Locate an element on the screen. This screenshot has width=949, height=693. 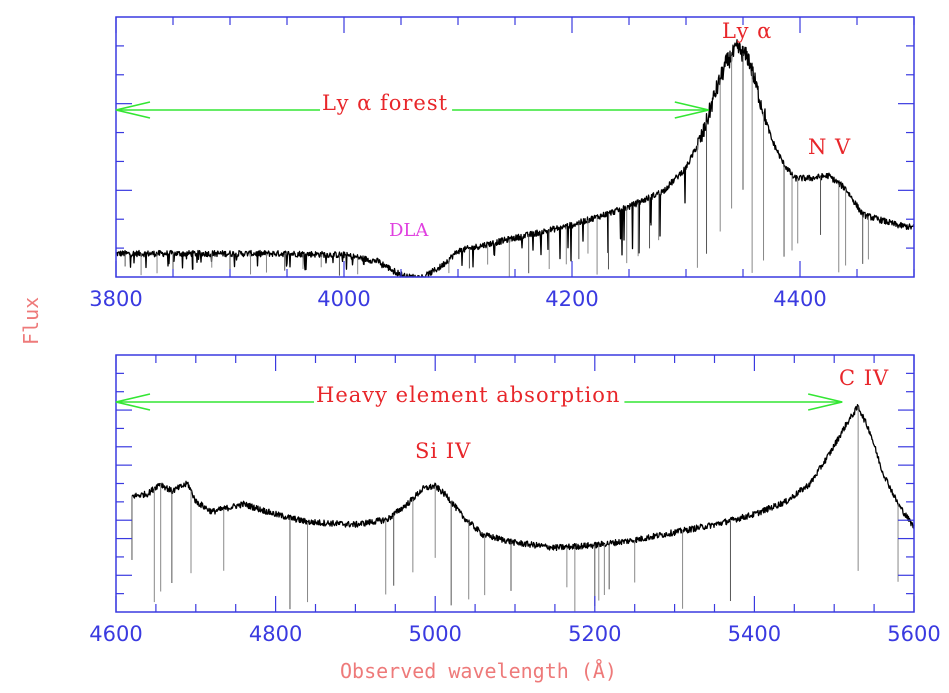
x-tick-label: 5200 is located at coordinates (594, 634).